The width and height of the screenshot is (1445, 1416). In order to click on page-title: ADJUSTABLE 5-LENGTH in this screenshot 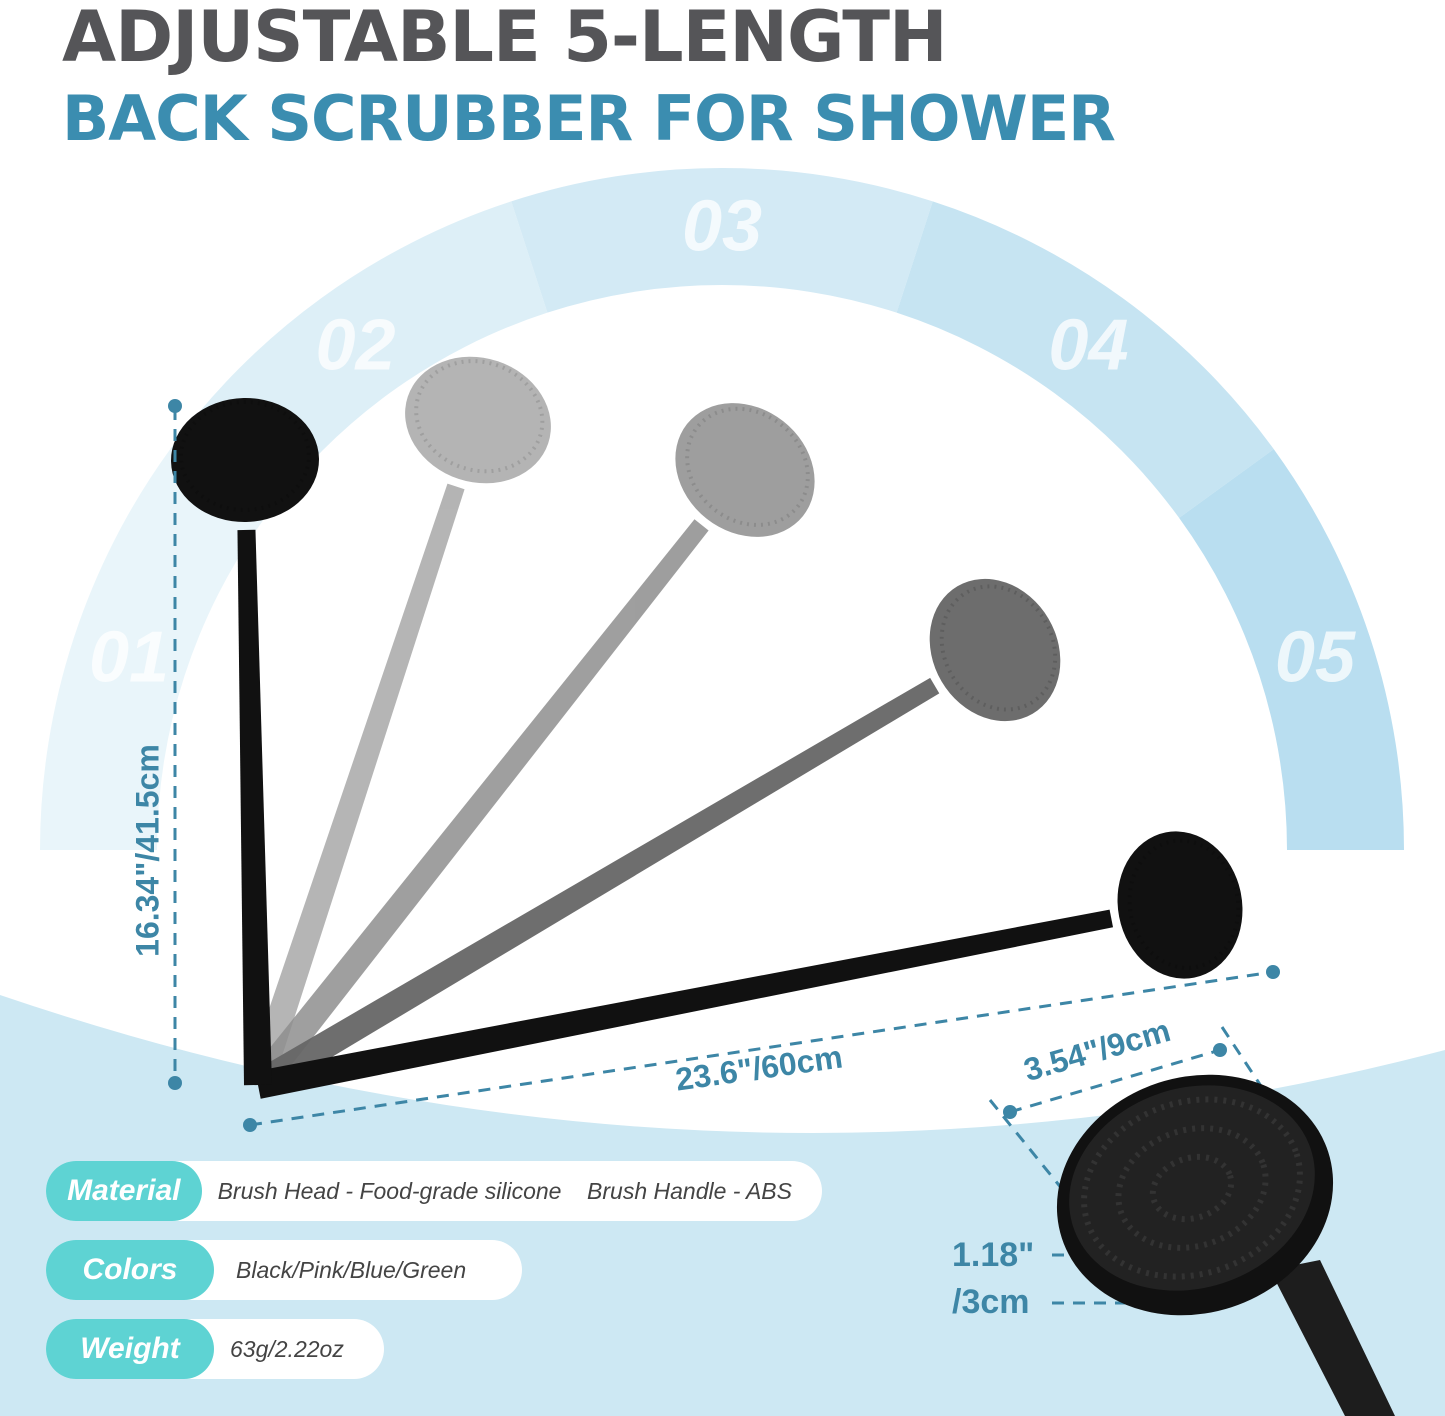, I will do `click(505, 39)`.